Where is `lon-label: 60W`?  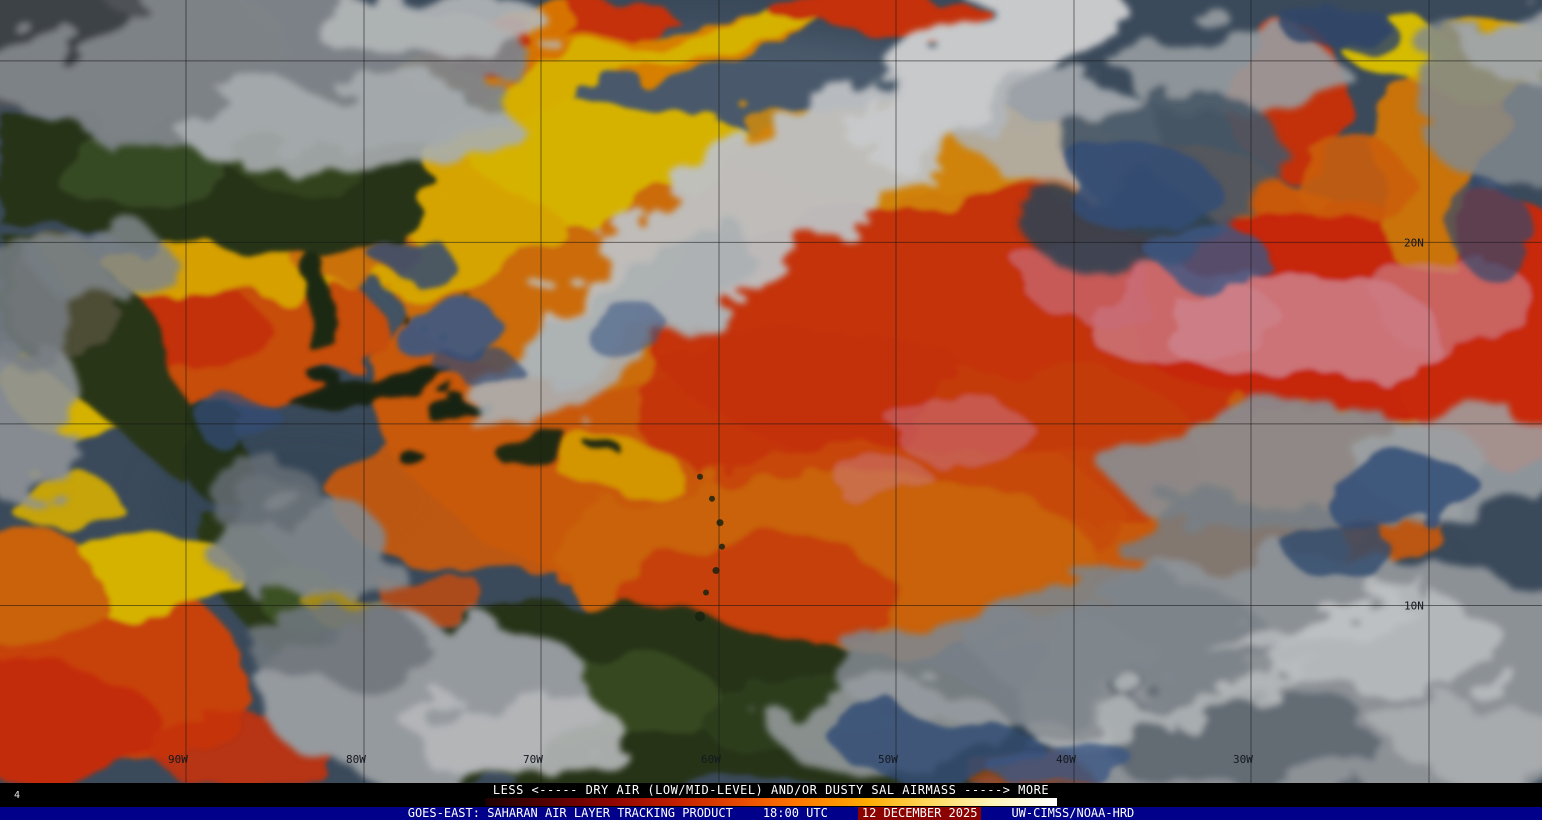 lon-label: 60W is located at coordinates (711, 759).